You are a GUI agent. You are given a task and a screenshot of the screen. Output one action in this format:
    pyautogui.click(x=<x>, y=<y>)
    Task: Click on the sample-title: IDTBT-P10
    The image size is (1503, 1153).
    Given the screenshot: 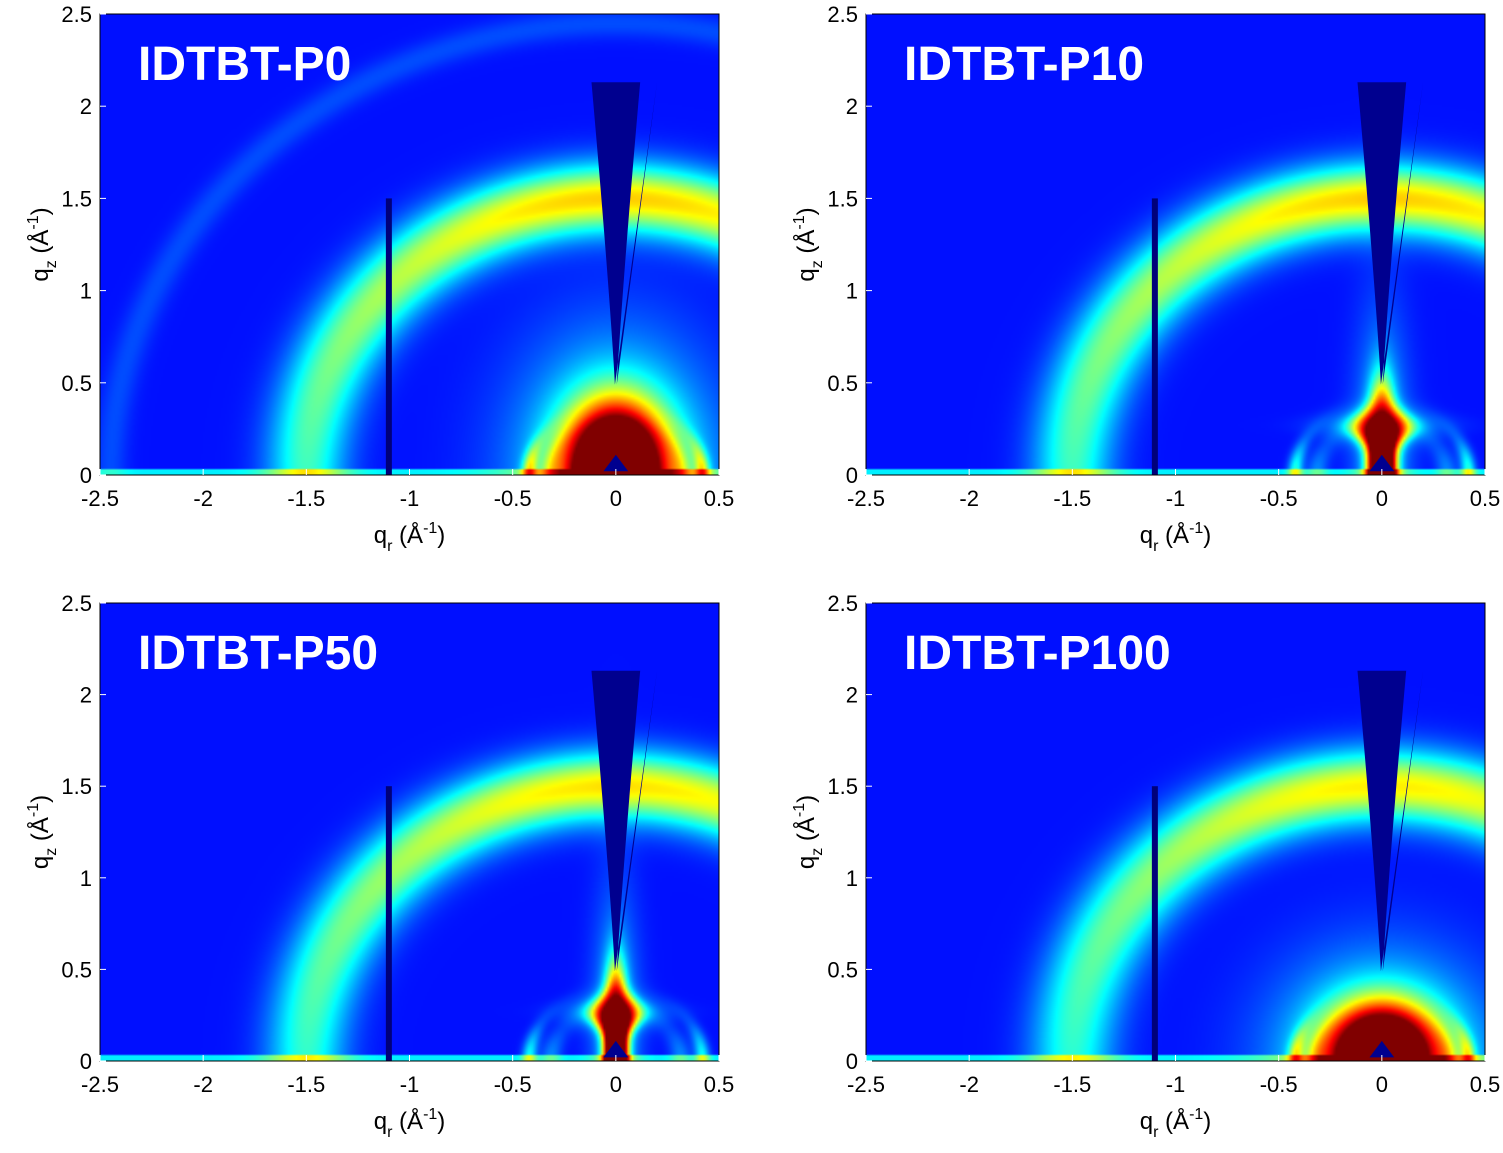 What is the action you would take?
    pyautogui.click(x=1024, y=64)
    